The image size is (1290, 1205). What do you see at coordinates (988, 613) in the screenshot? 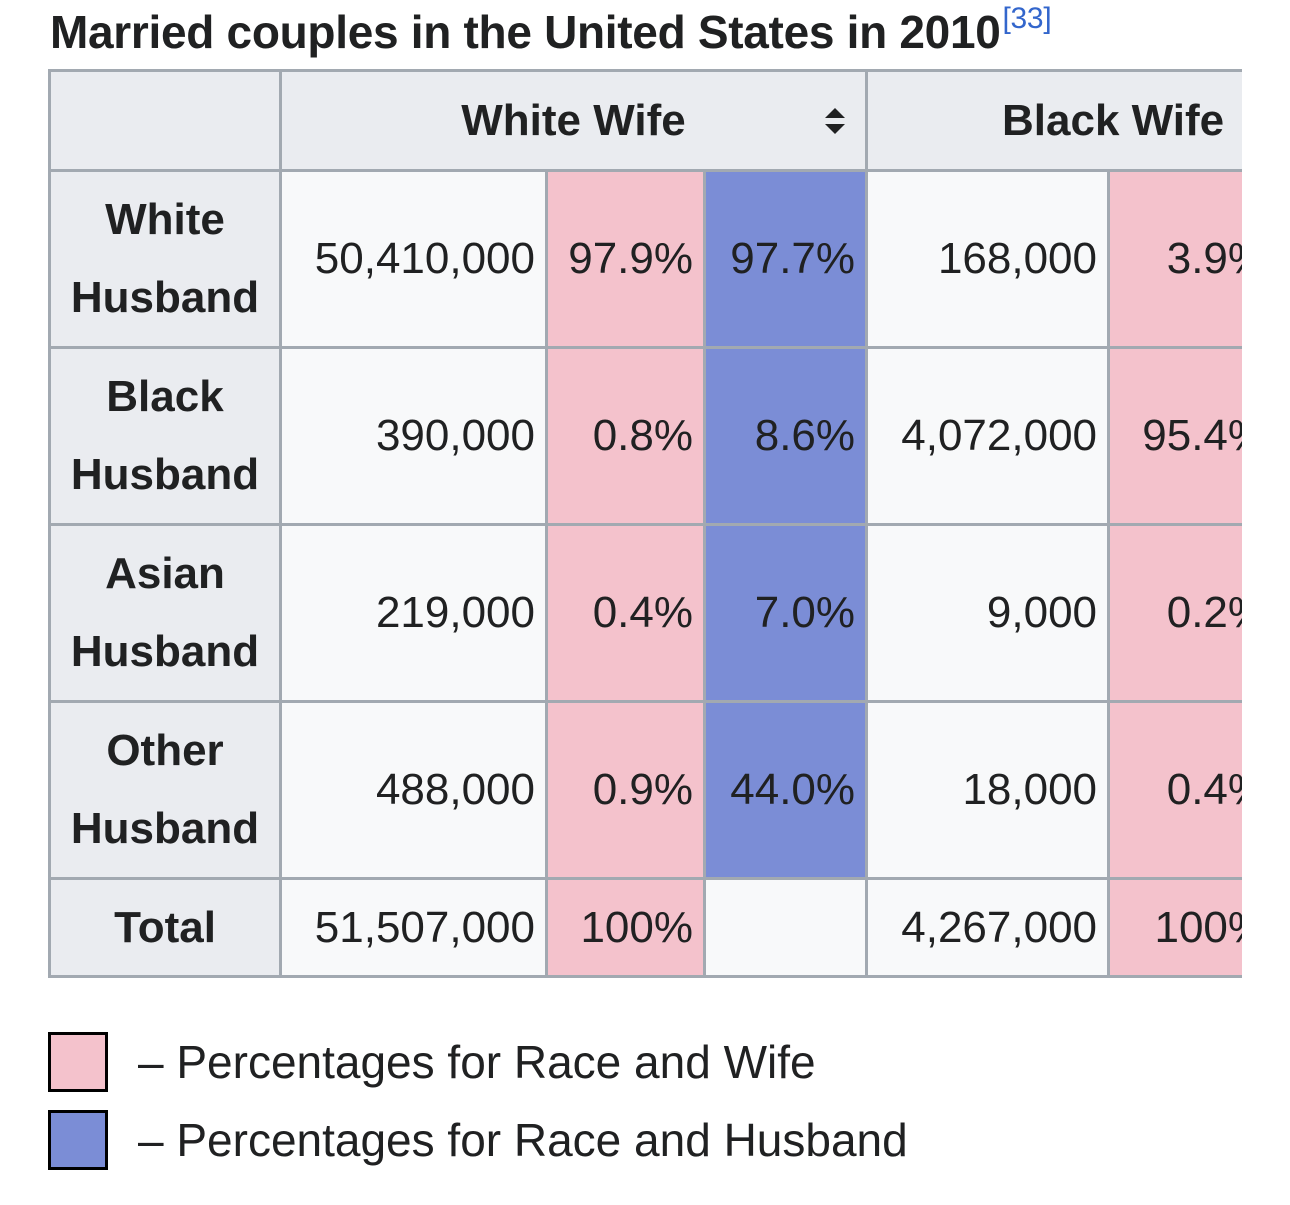
I see `count-cell: 9,000` at bounding box center [988, 613].